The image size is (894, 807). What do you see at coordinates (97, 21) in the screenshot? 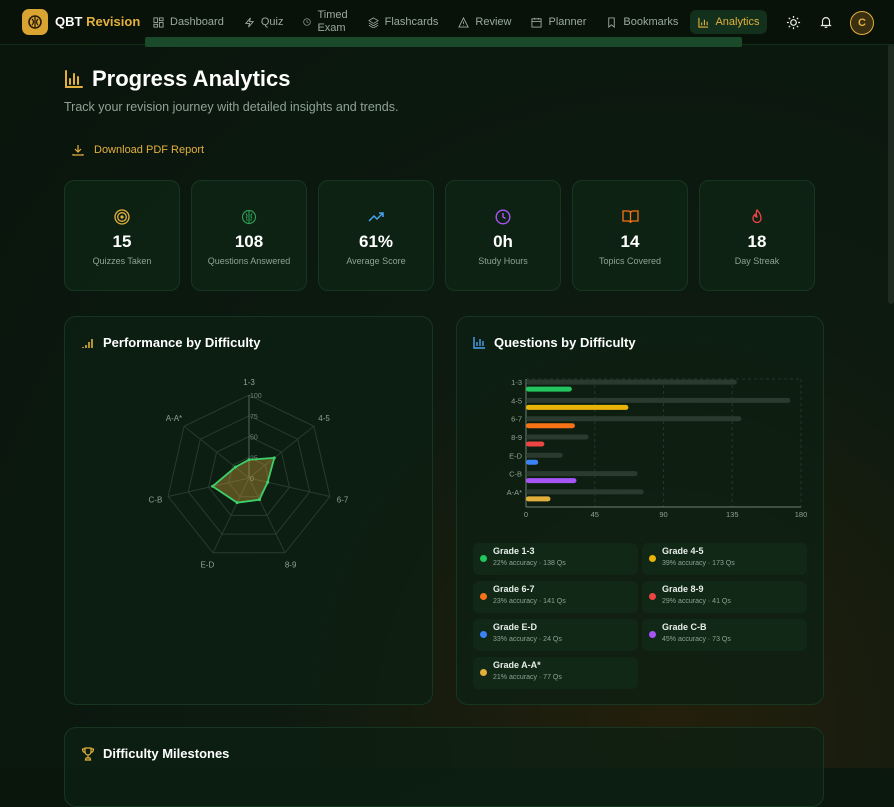
I see `brand-name: QBT Revision` at bounding box center [97, 21].